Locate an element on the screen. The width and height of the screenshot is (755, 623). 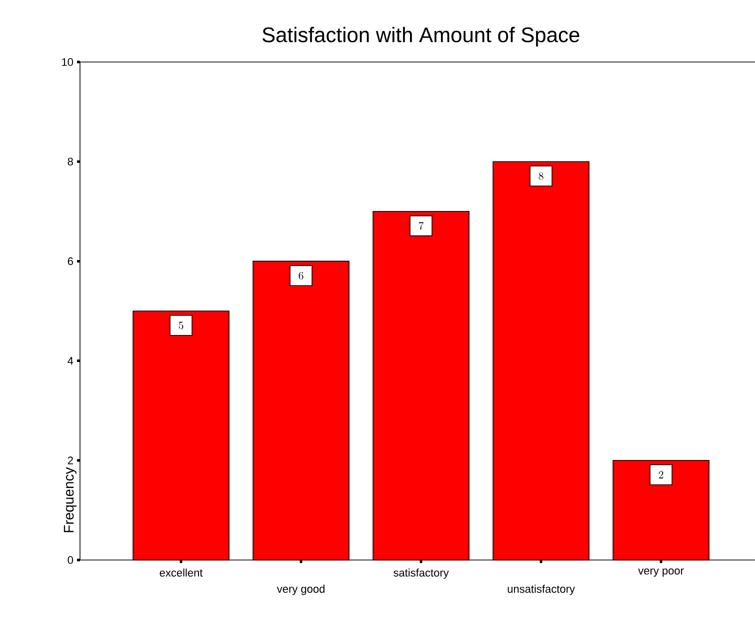
data-label: 6 is located at coordinates (301, 276).